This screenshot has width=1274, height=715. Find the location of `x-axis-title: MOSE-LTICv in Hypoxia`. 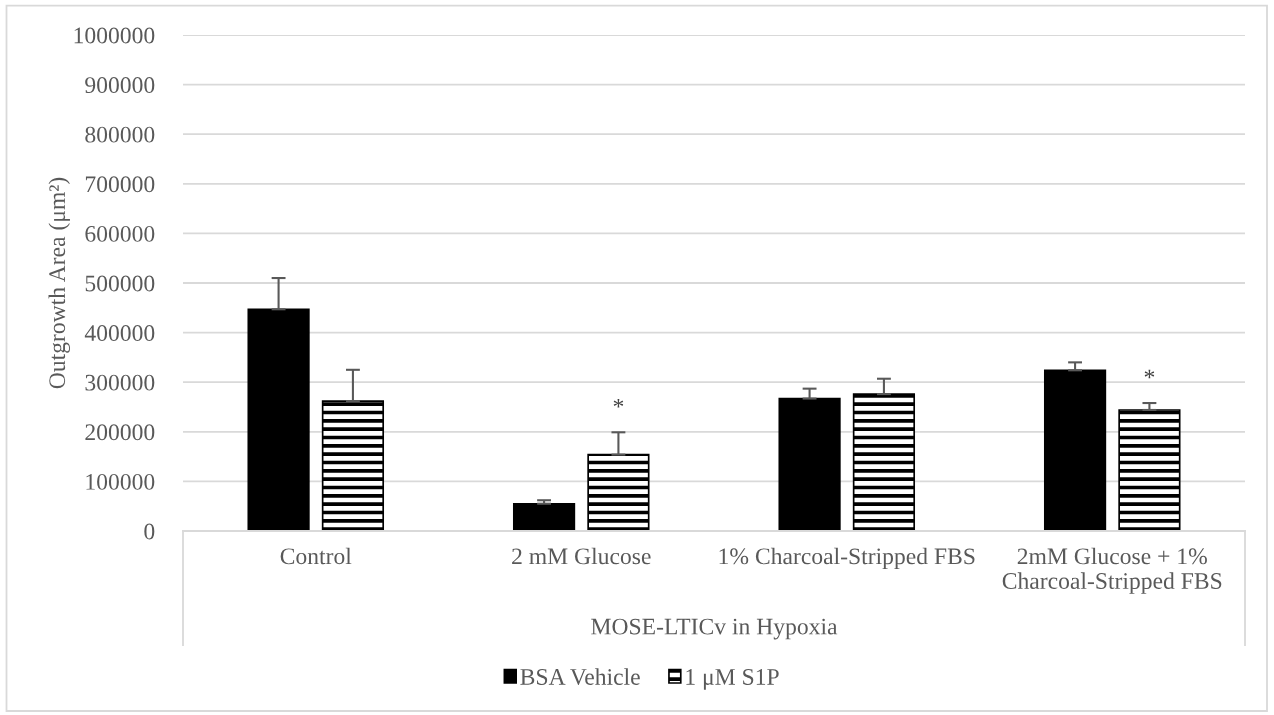

x-axis-title: MOSE-LTICv in Hypoxia is located at coordinates (714, 629).